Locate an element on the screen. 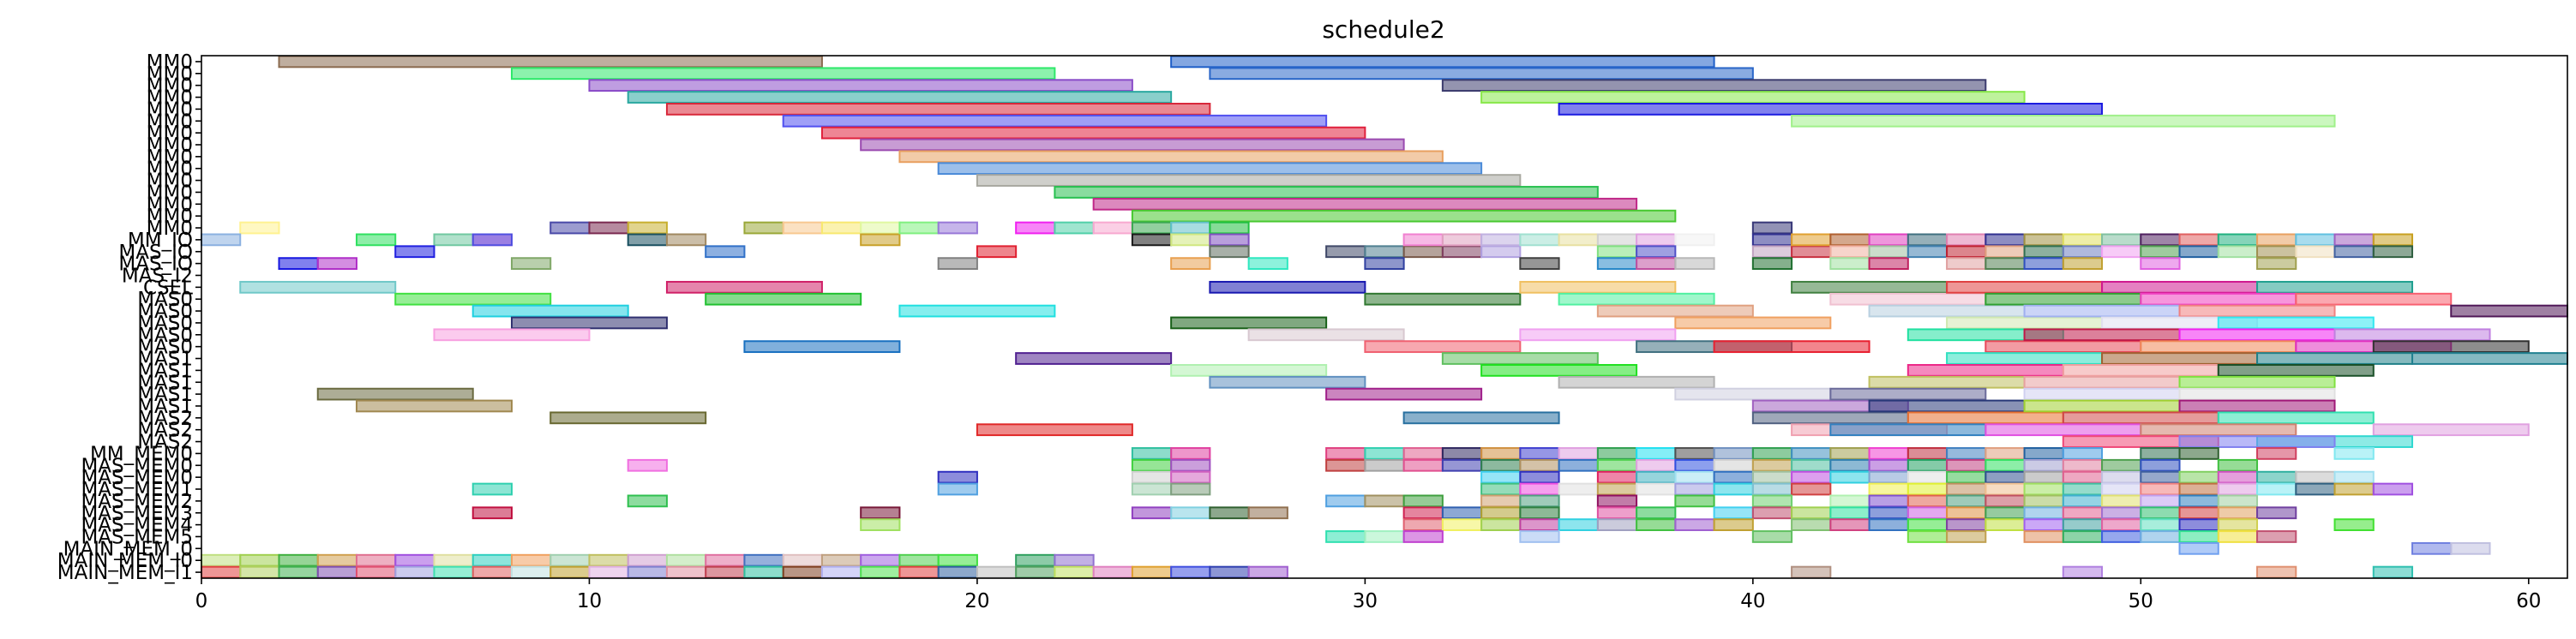 The image size is (2576, 639). y-tick-label: MAIN_MEM_I0 is located at coordinates (125, 561).